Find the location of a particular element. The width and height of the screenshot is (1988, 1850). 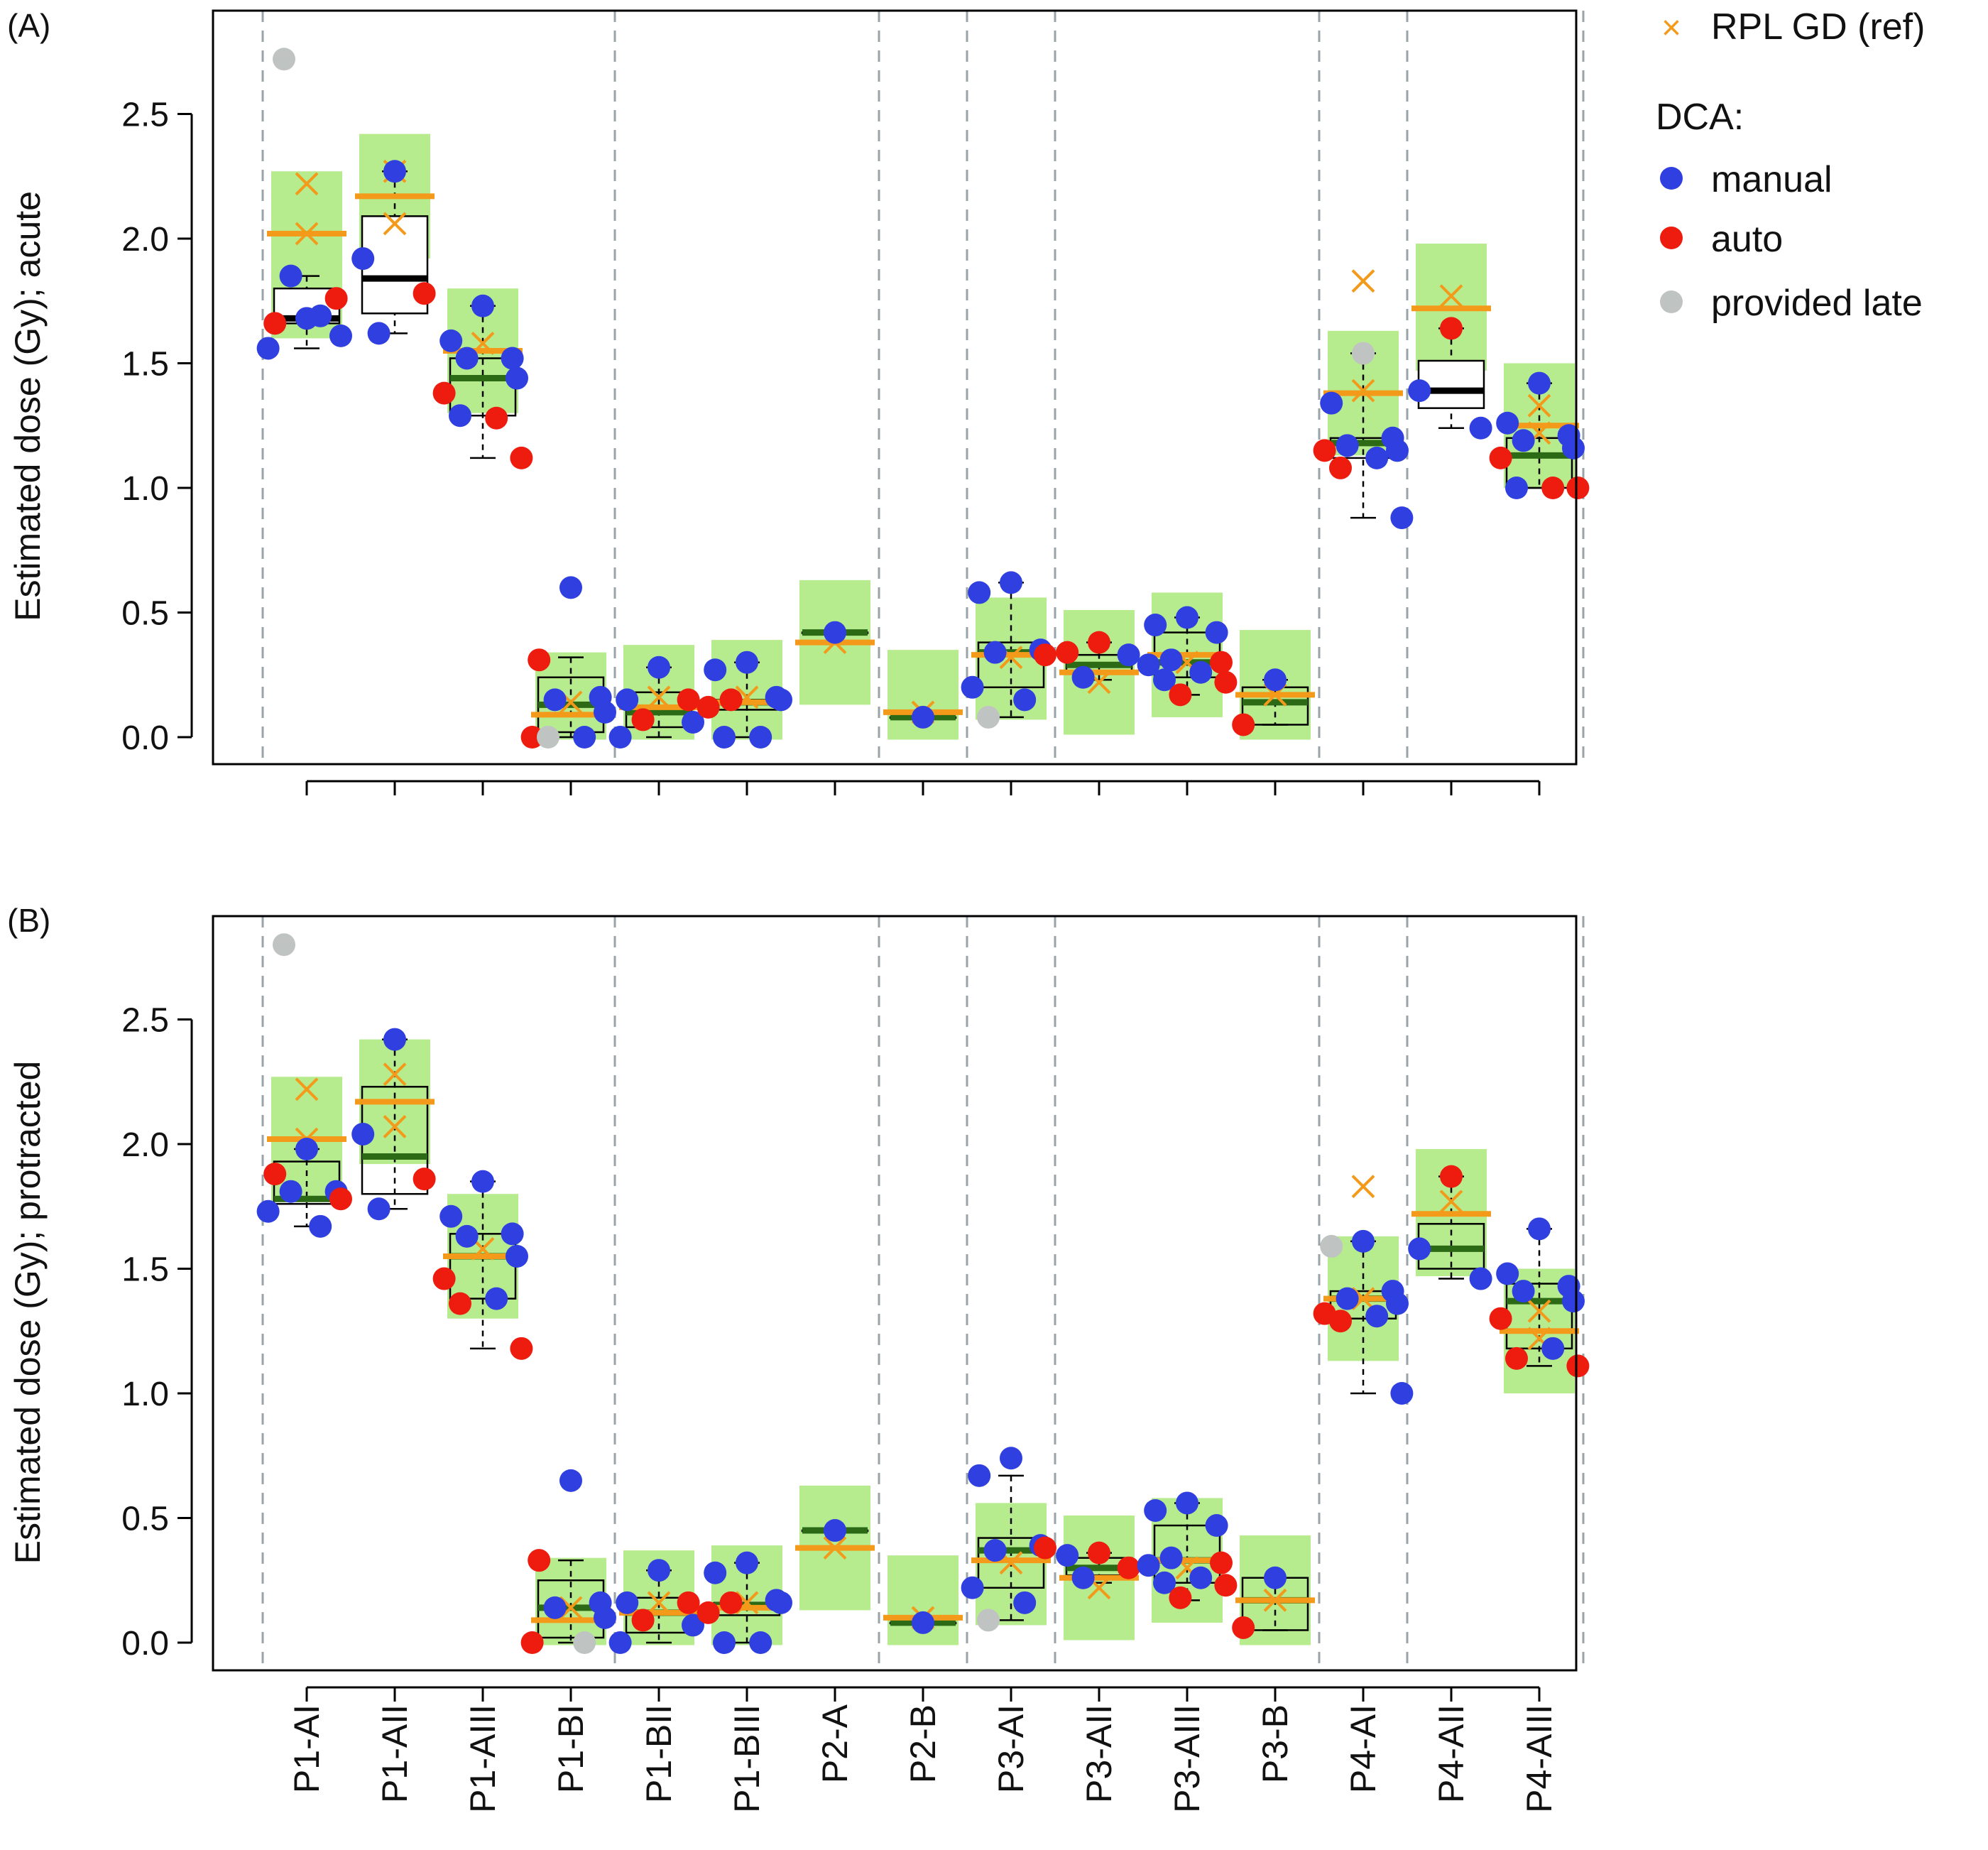

panel-a-y-tick-label: 2.5 is located at coordinates (145, 115).